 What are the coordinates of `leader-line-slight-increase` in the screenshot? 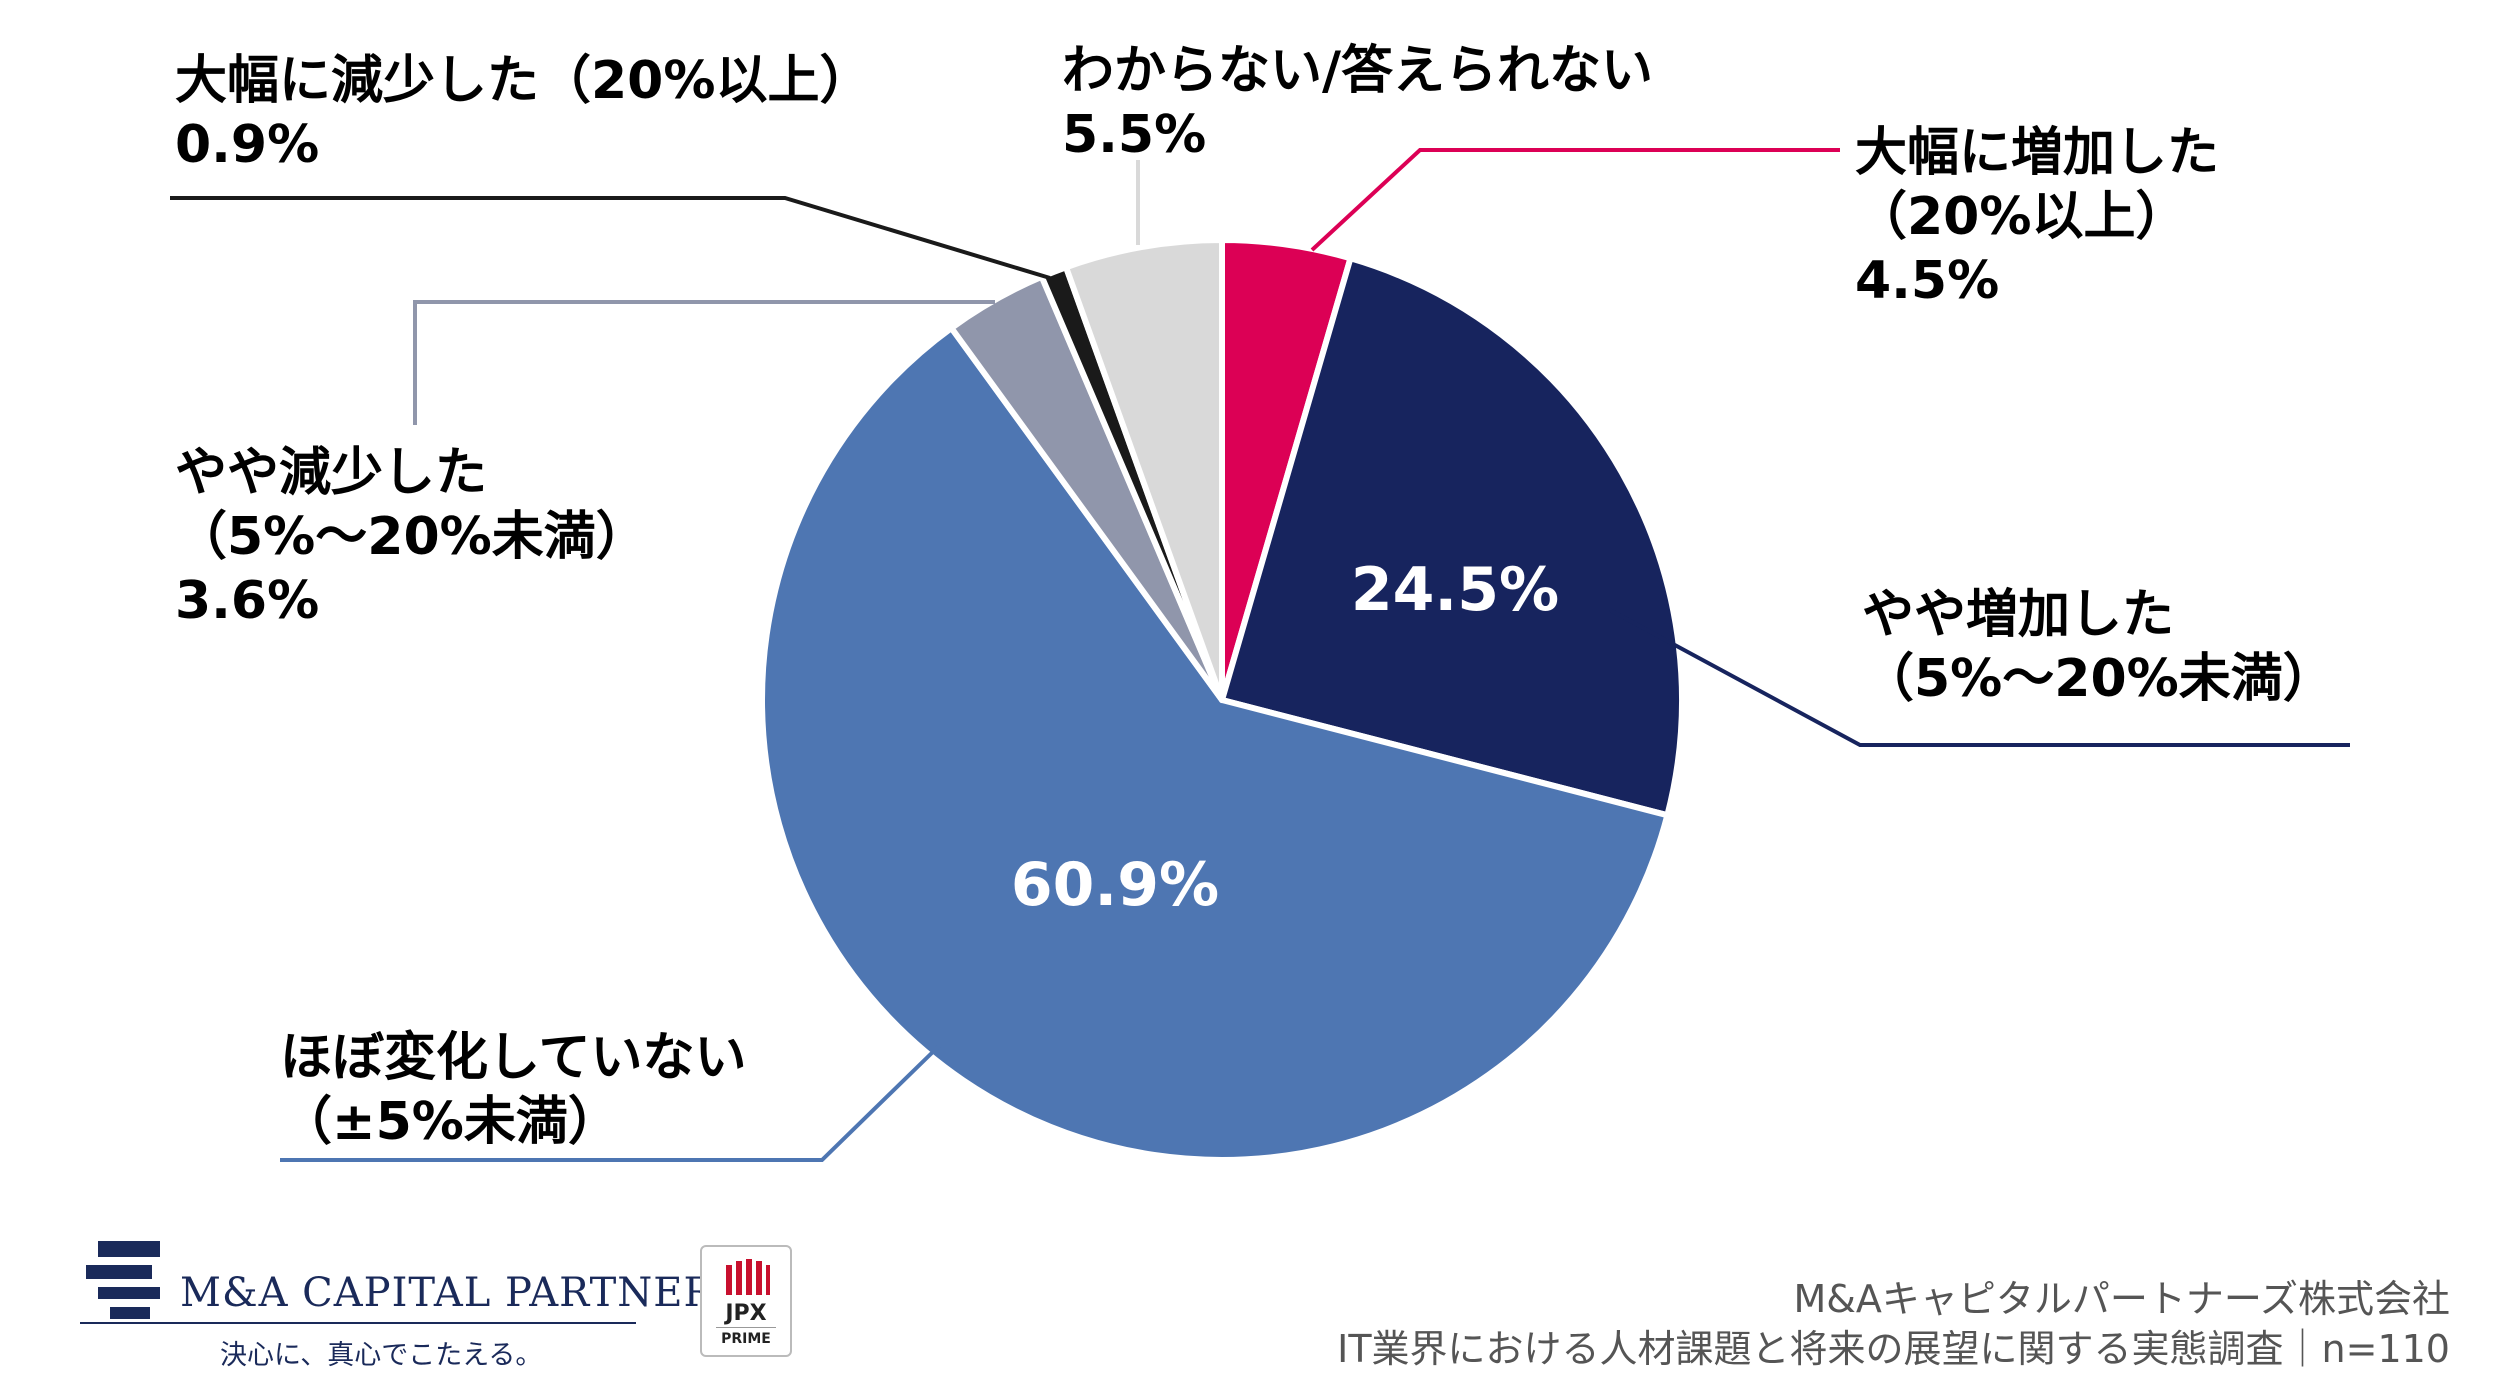 It's located at (1979, 677).